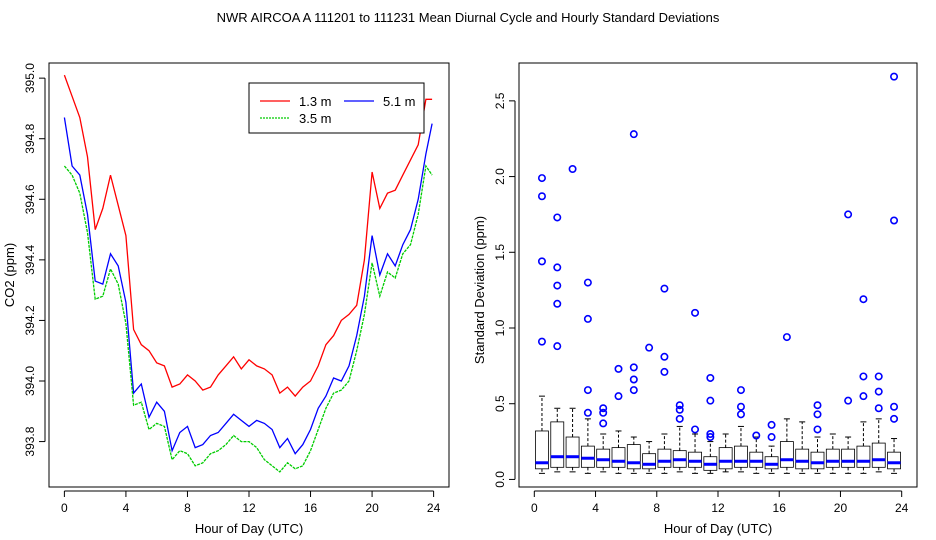 This screenshot has width=936, height=540. What do you see at coordinates (780, 508) in the screenshot?
I see `right-x-tick-label: 16` at bounding box center [780, 508].